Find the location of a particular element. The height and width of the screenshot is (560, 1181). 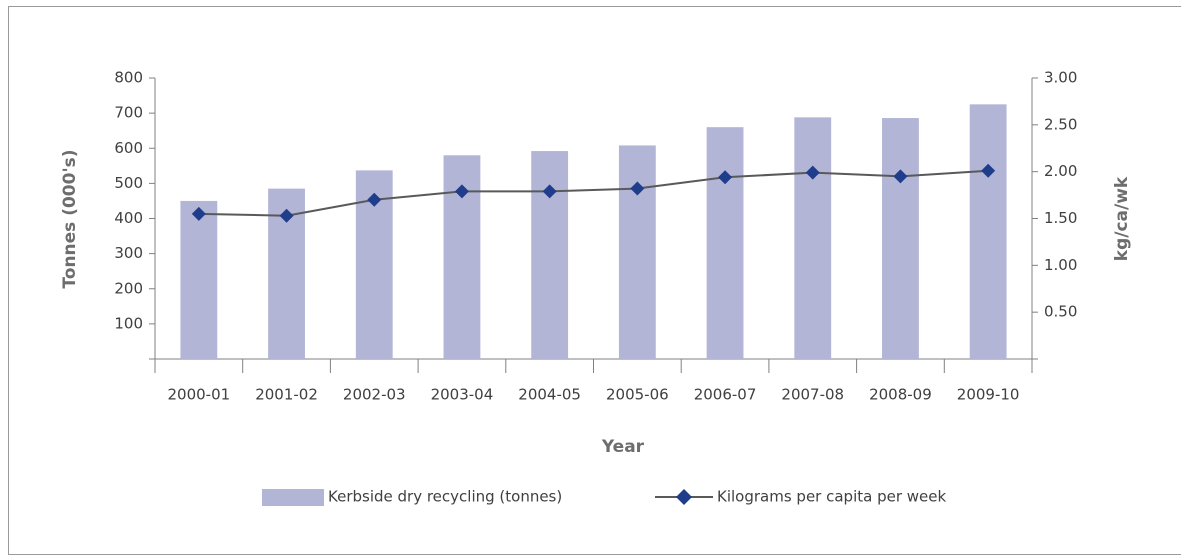

y-axis-label: Tonnes (000's) is located at coordinates (70, 218).